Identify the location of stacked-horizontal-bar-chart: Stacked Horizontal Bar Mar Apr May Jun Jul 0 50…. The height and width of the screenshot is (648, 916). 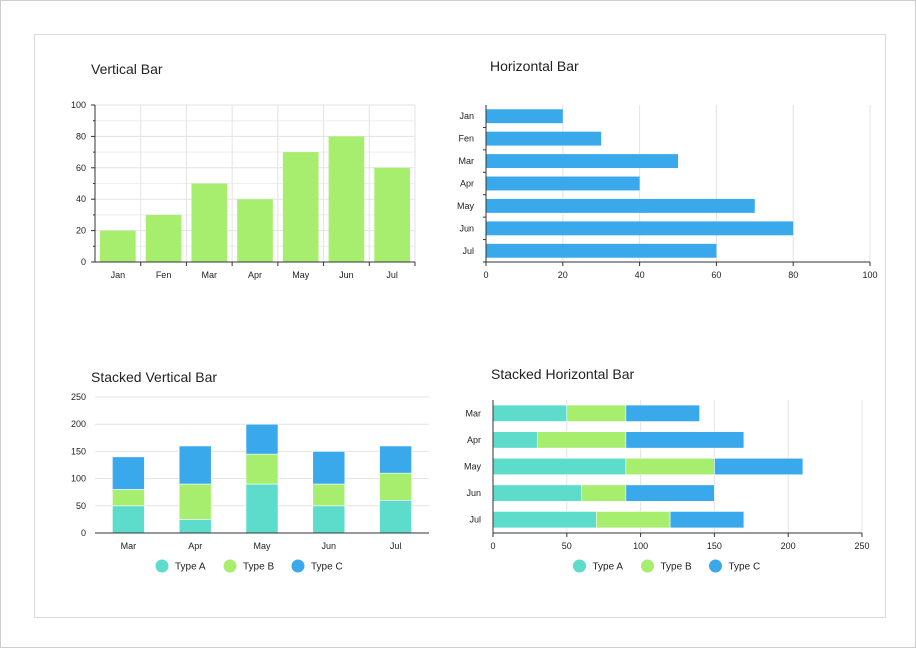
(667, 469).